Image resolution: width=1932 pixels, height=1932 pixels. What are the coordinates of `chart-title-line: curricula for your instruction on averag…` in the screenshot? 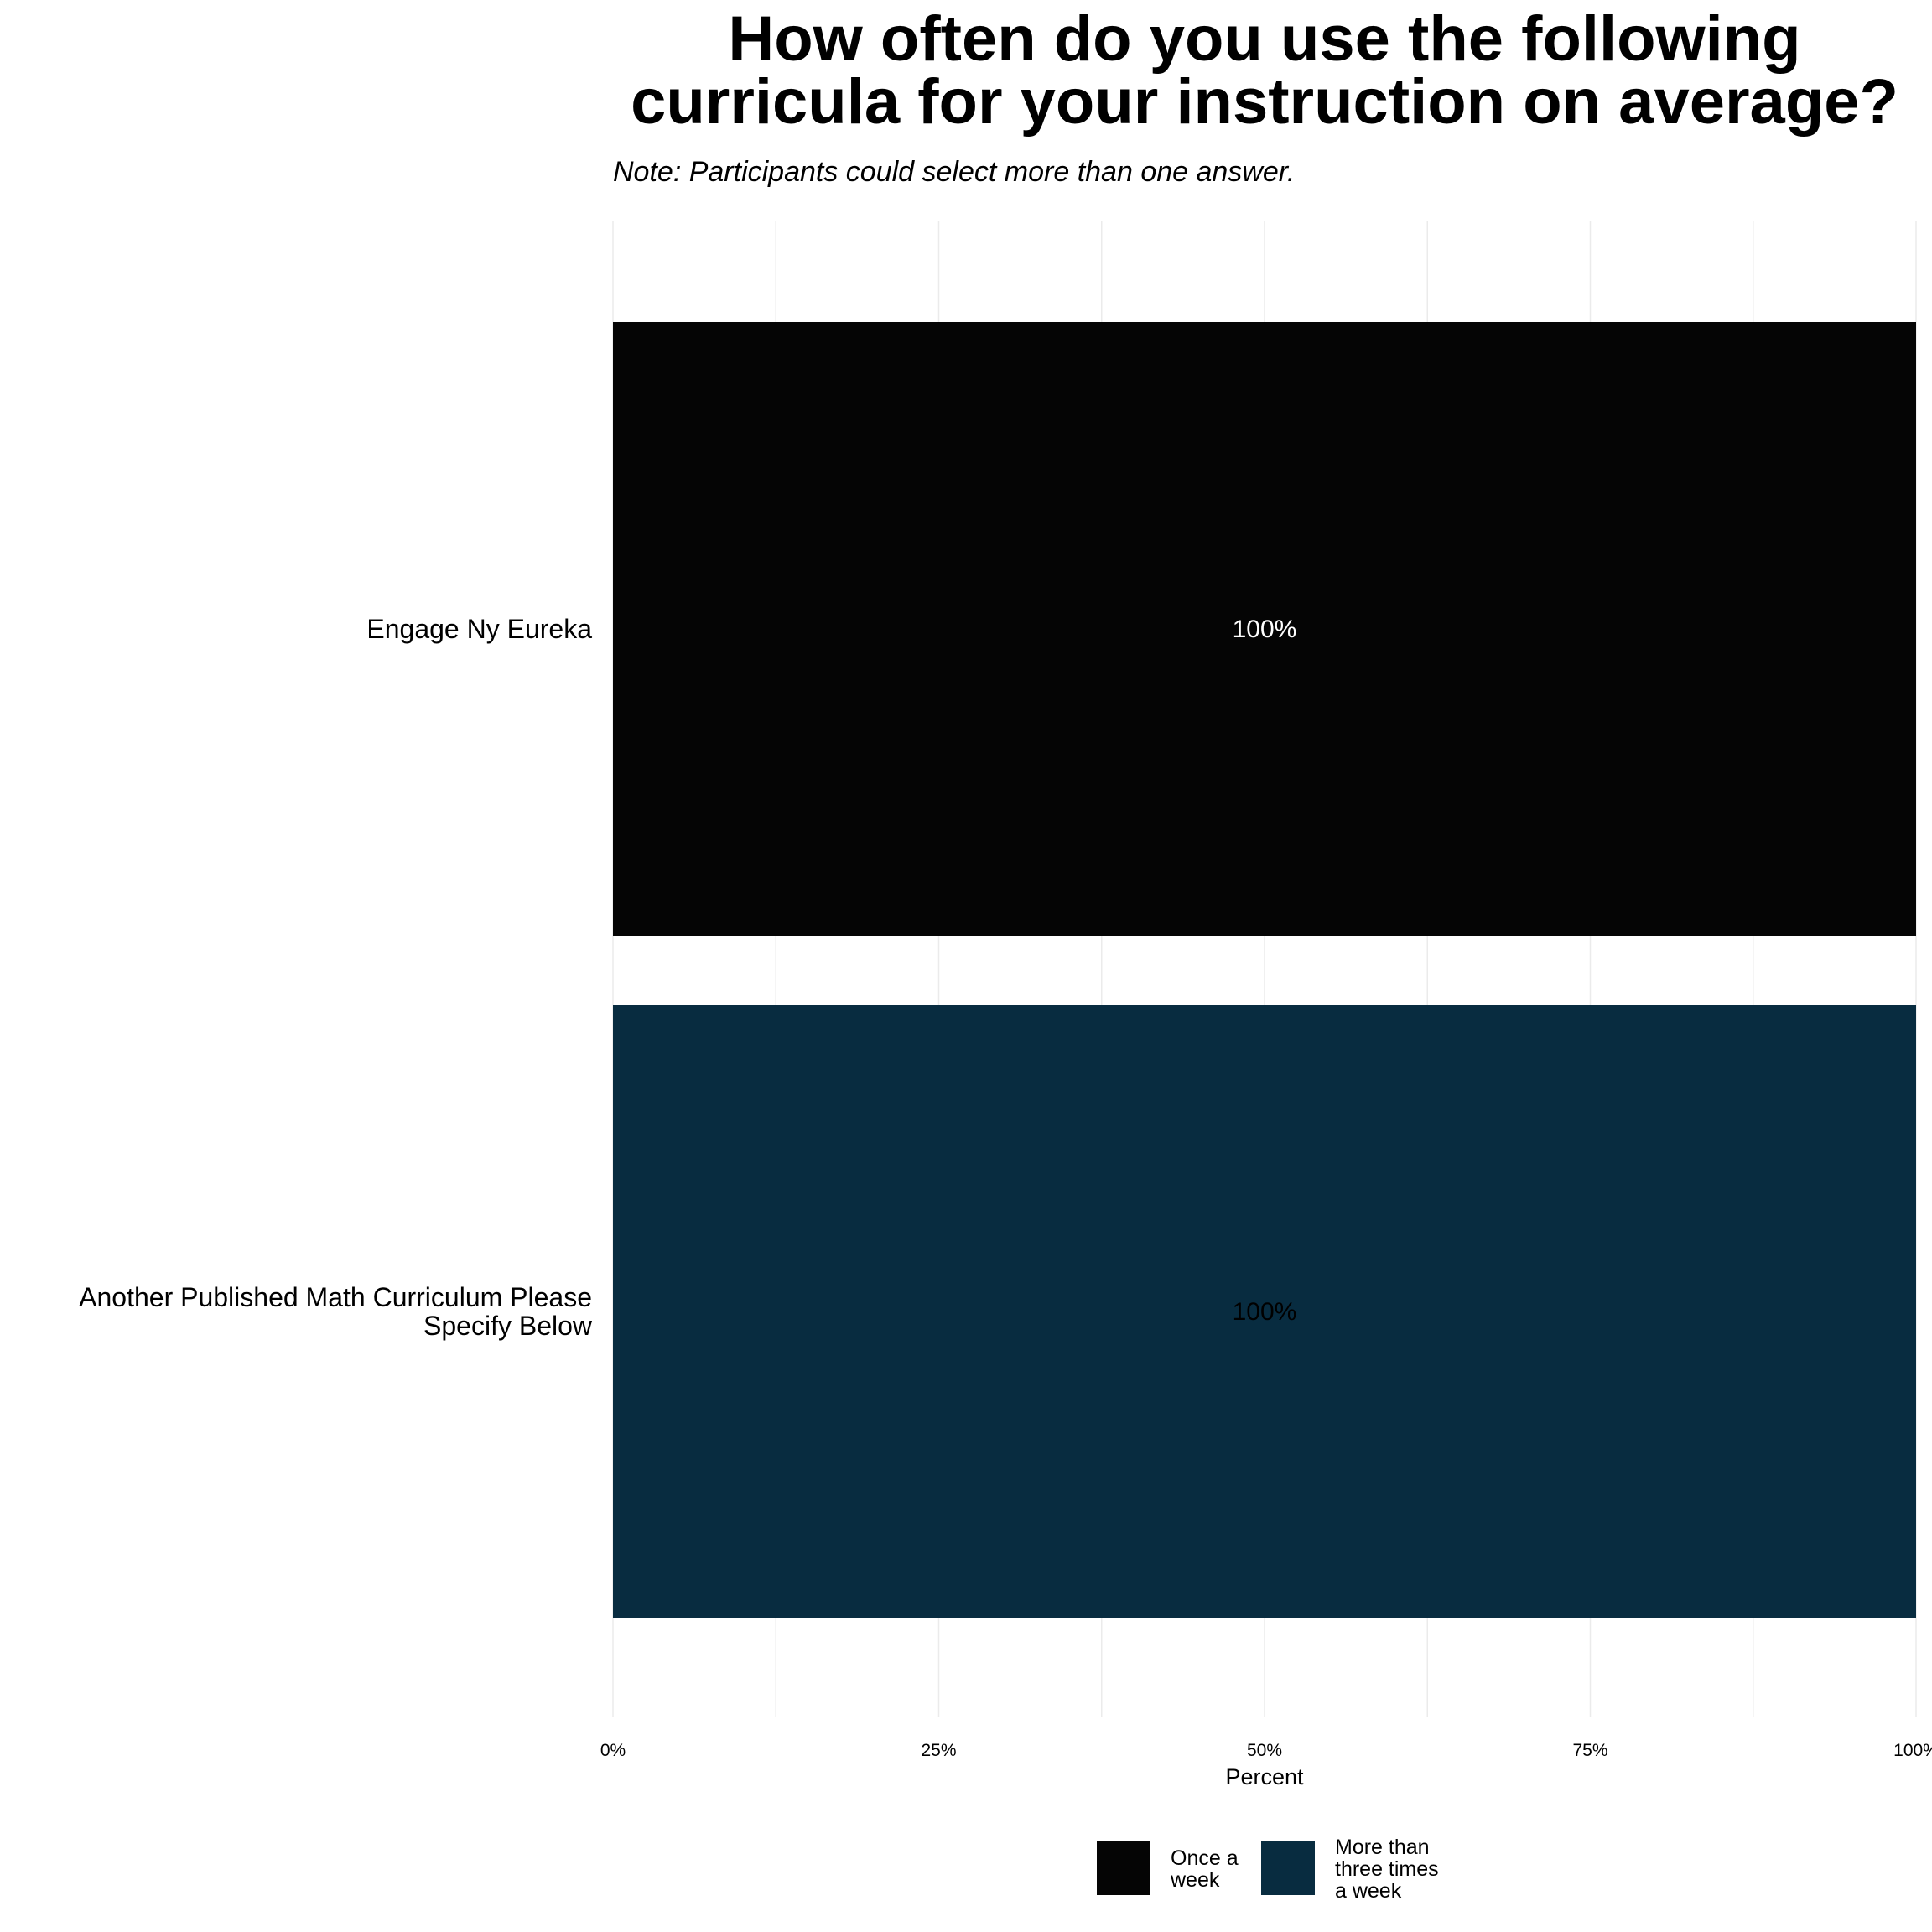 It's located at (1264, 102).